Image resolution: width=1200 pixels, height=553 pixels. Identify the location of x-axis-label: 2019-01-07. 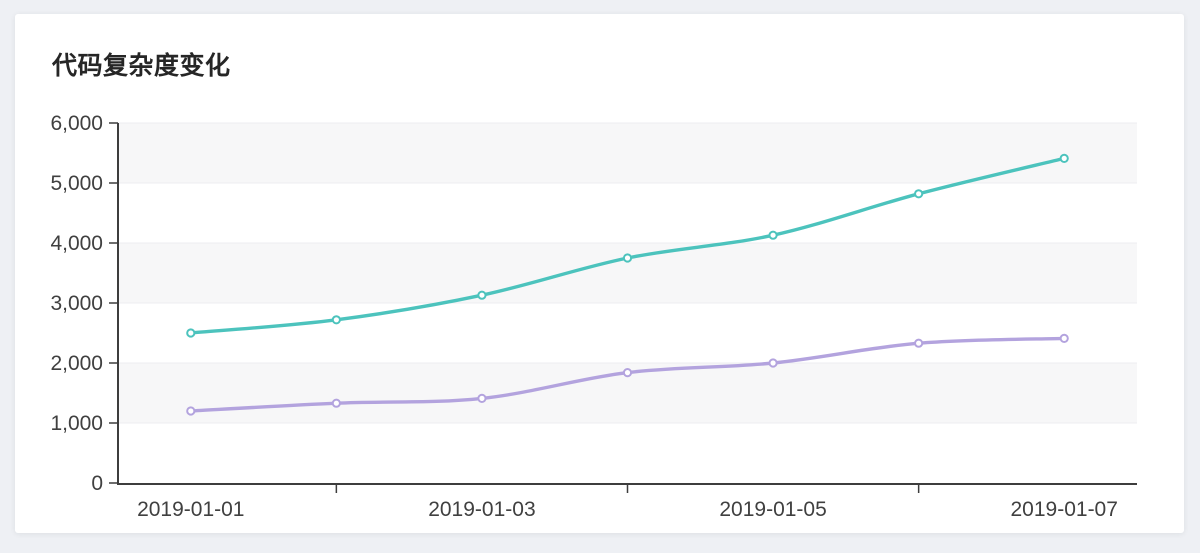
(1064, 509).